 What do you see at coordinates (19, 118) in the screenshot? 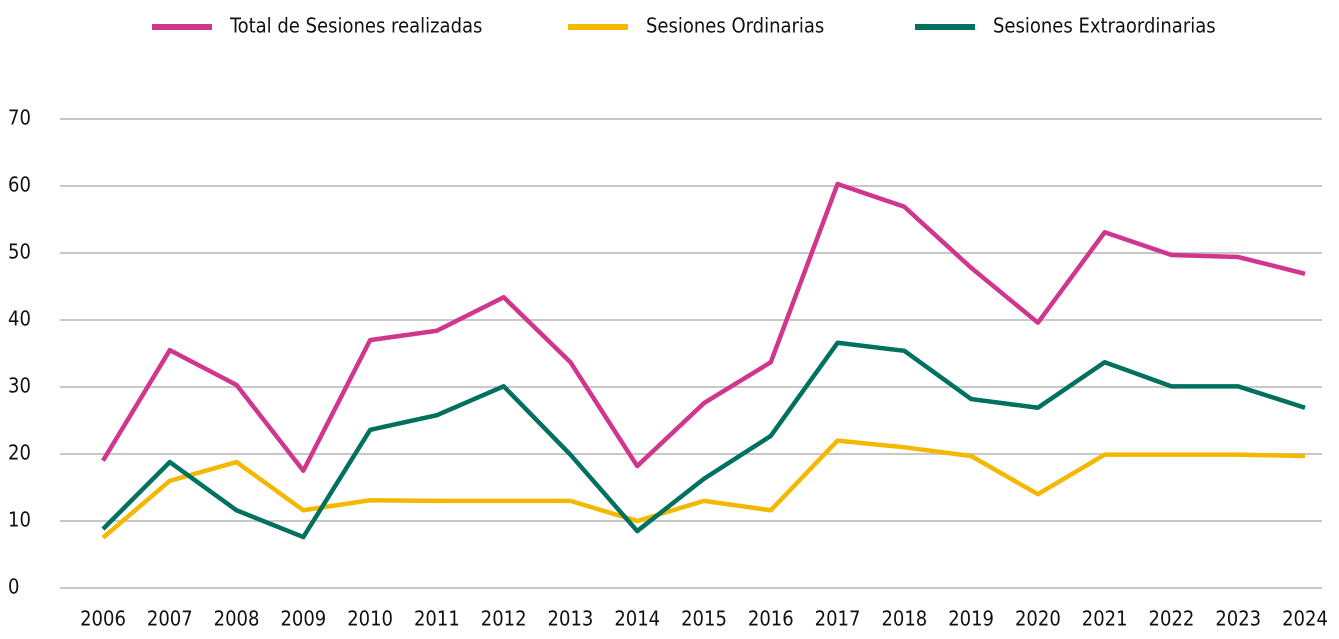
I see `y-tick-label: 70` at bounding box center [19, 118].